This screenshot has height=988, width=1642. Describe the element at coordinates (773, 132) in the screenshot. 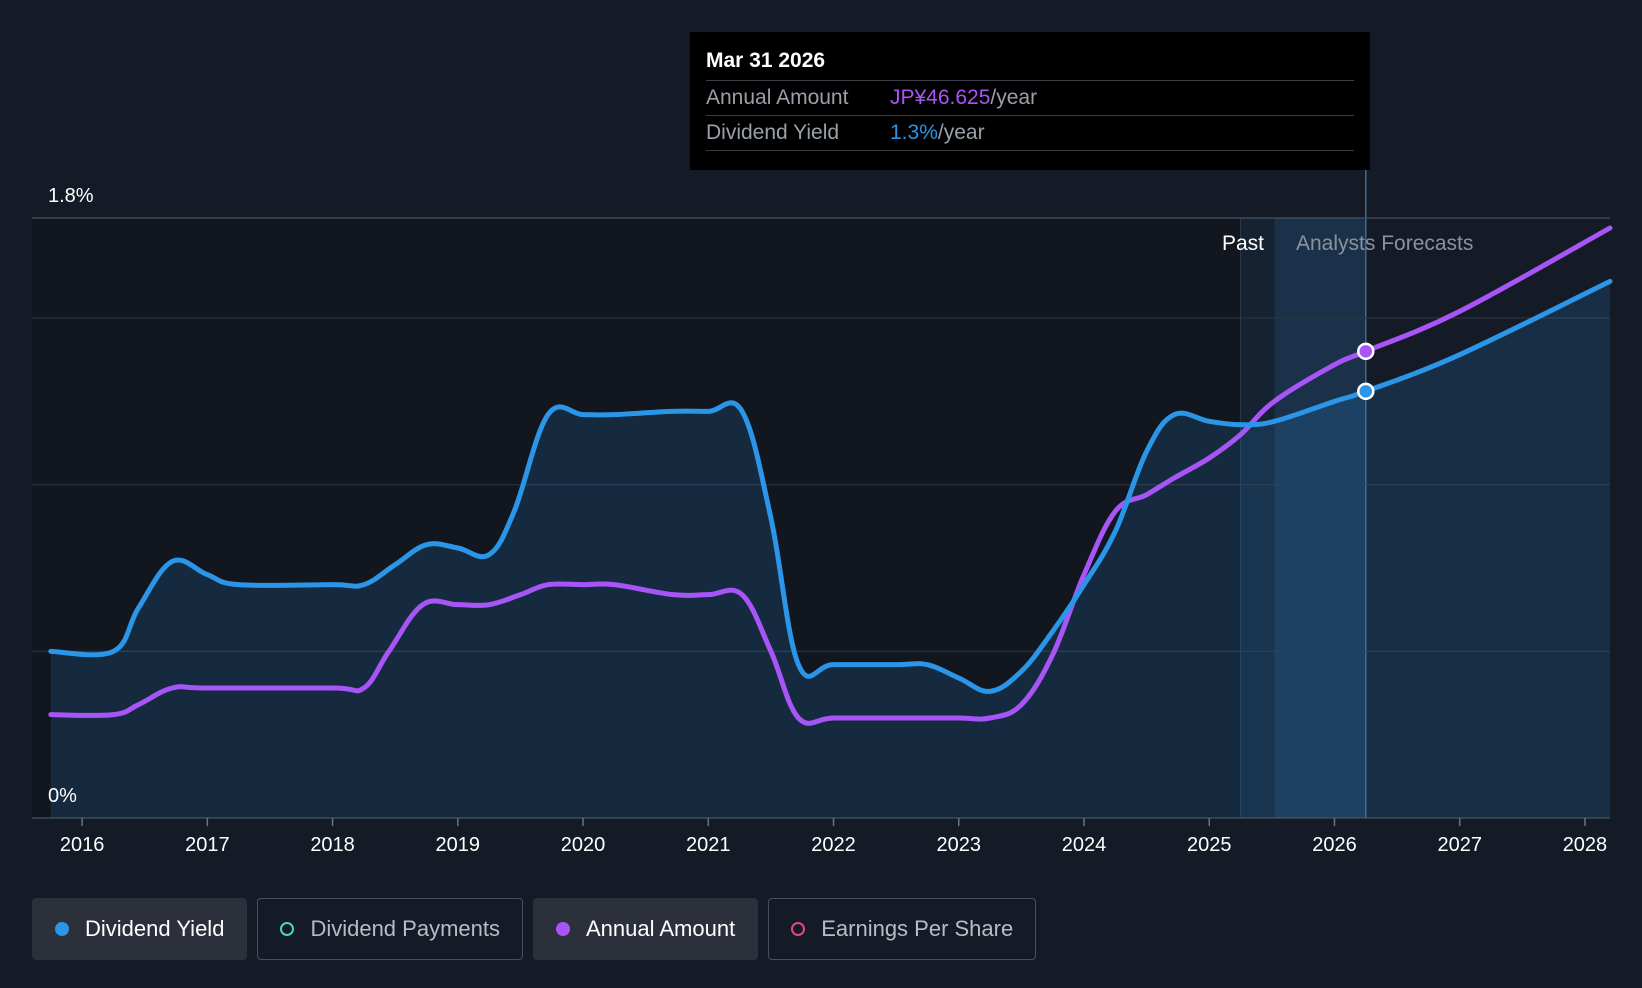

I see `tooltip-label: Dividend Yield` at that location.